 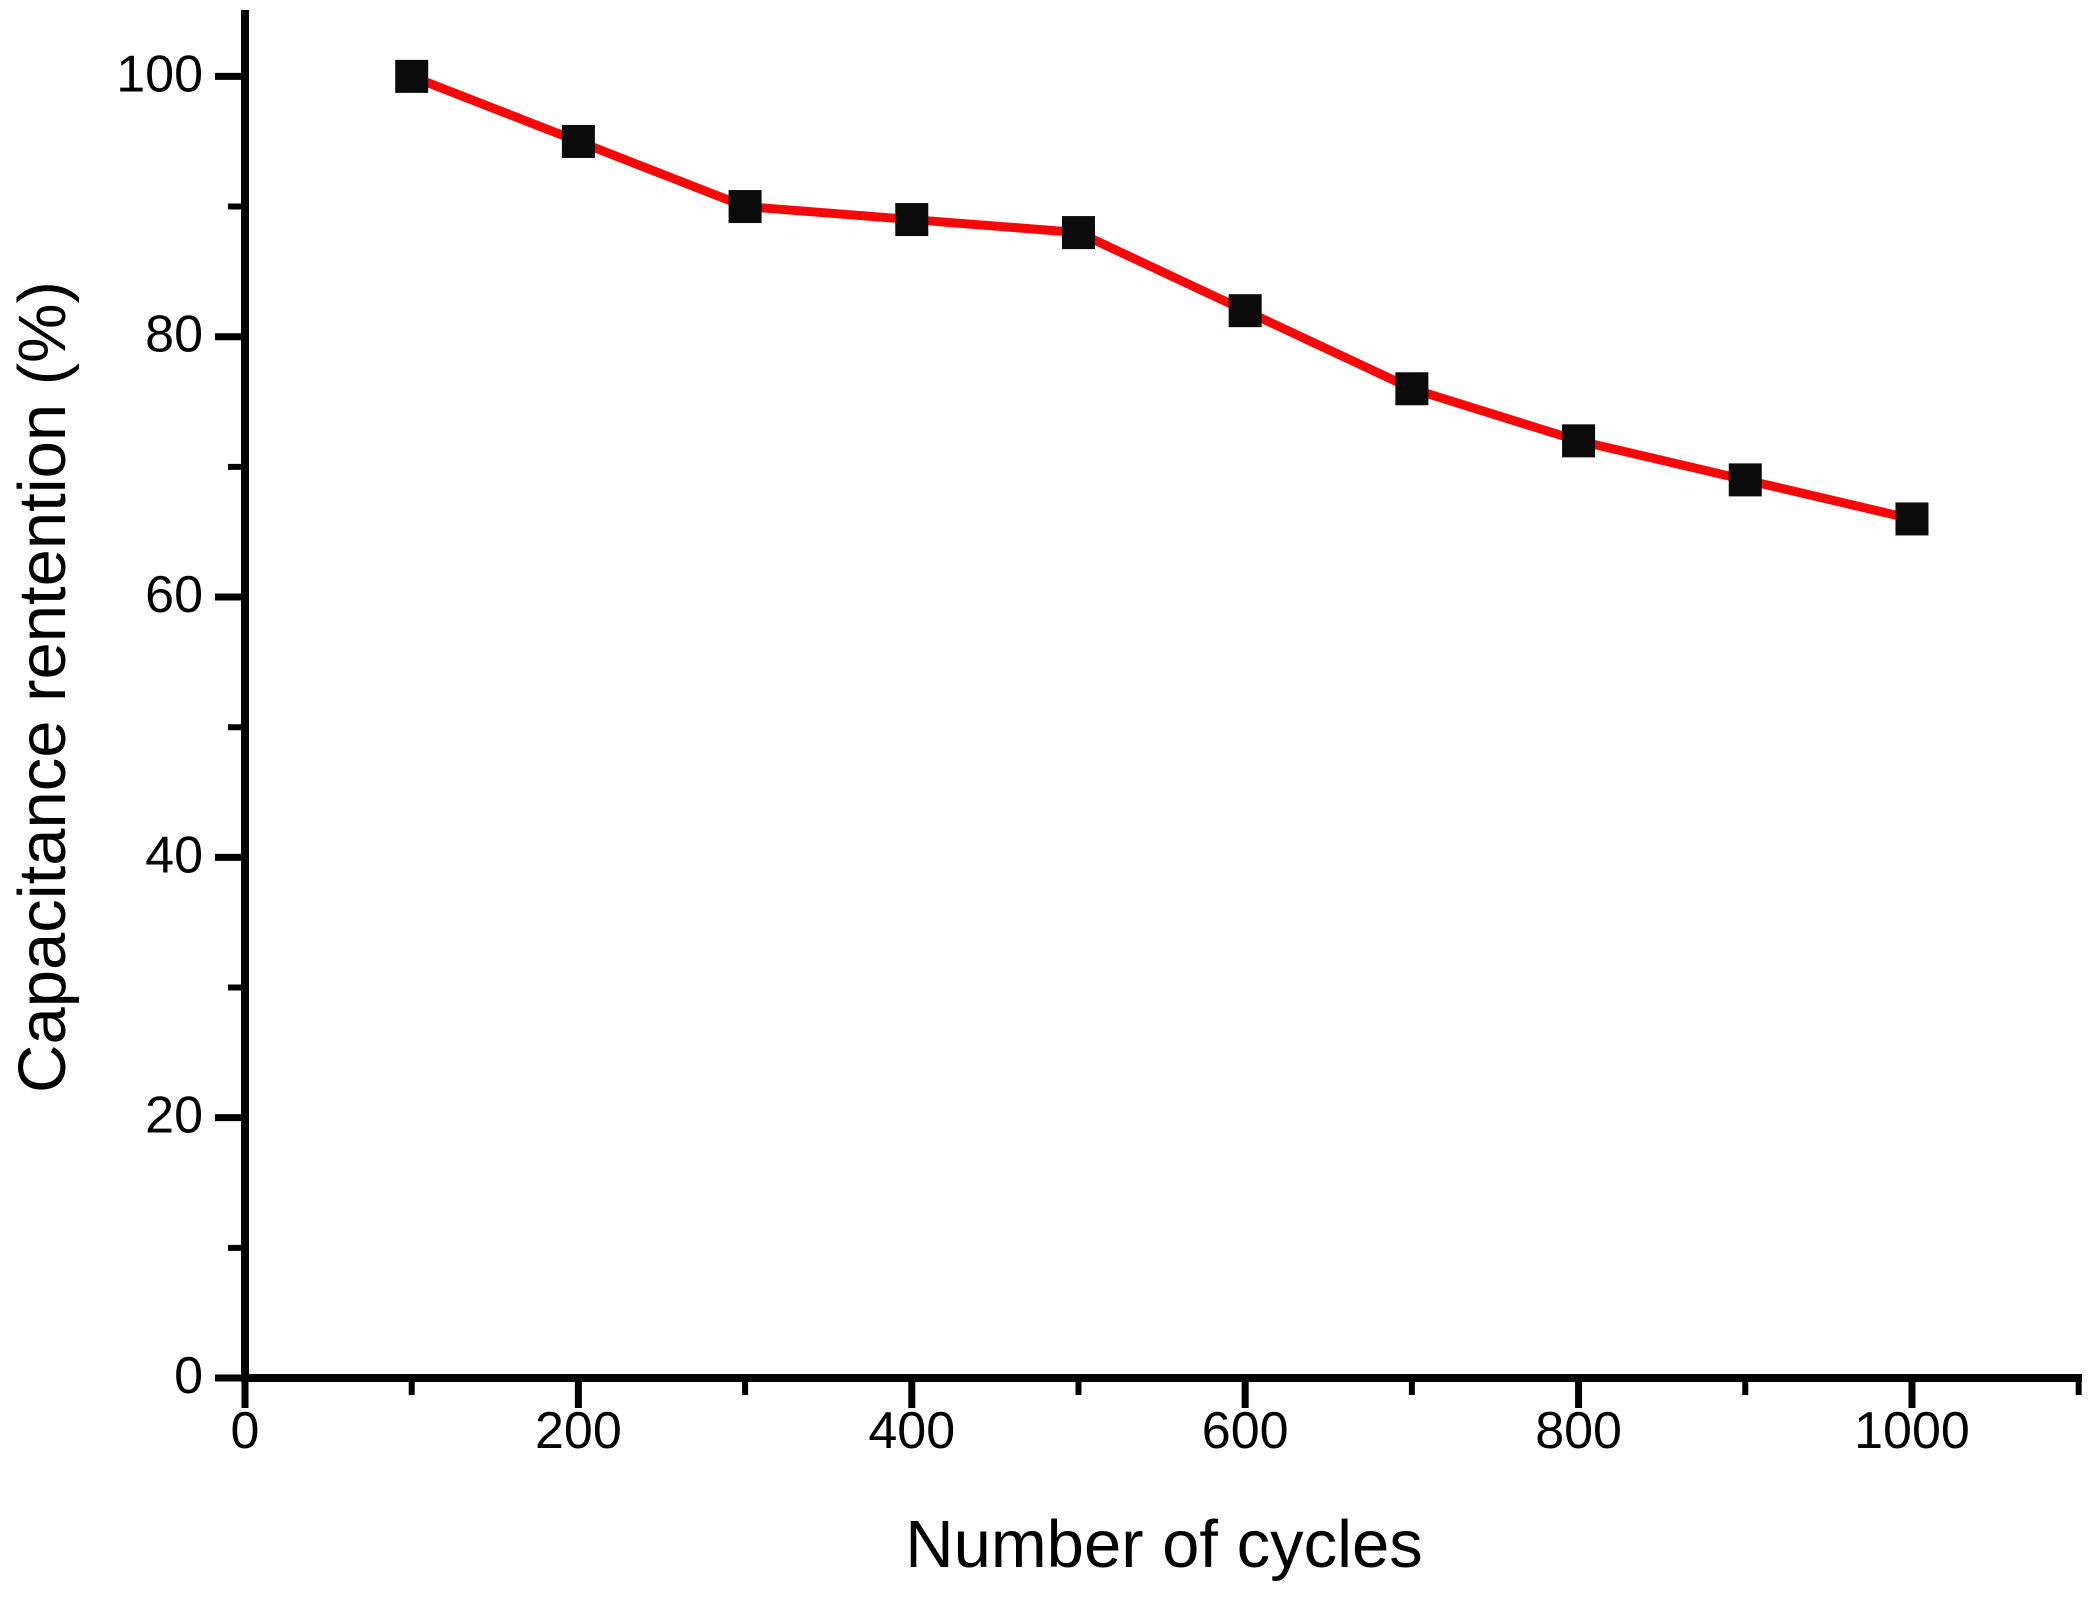 What do you see at coordinates (174, 855) in the screenshot?
I see `y-tick-label: 40` at bounding box center [174, 855].